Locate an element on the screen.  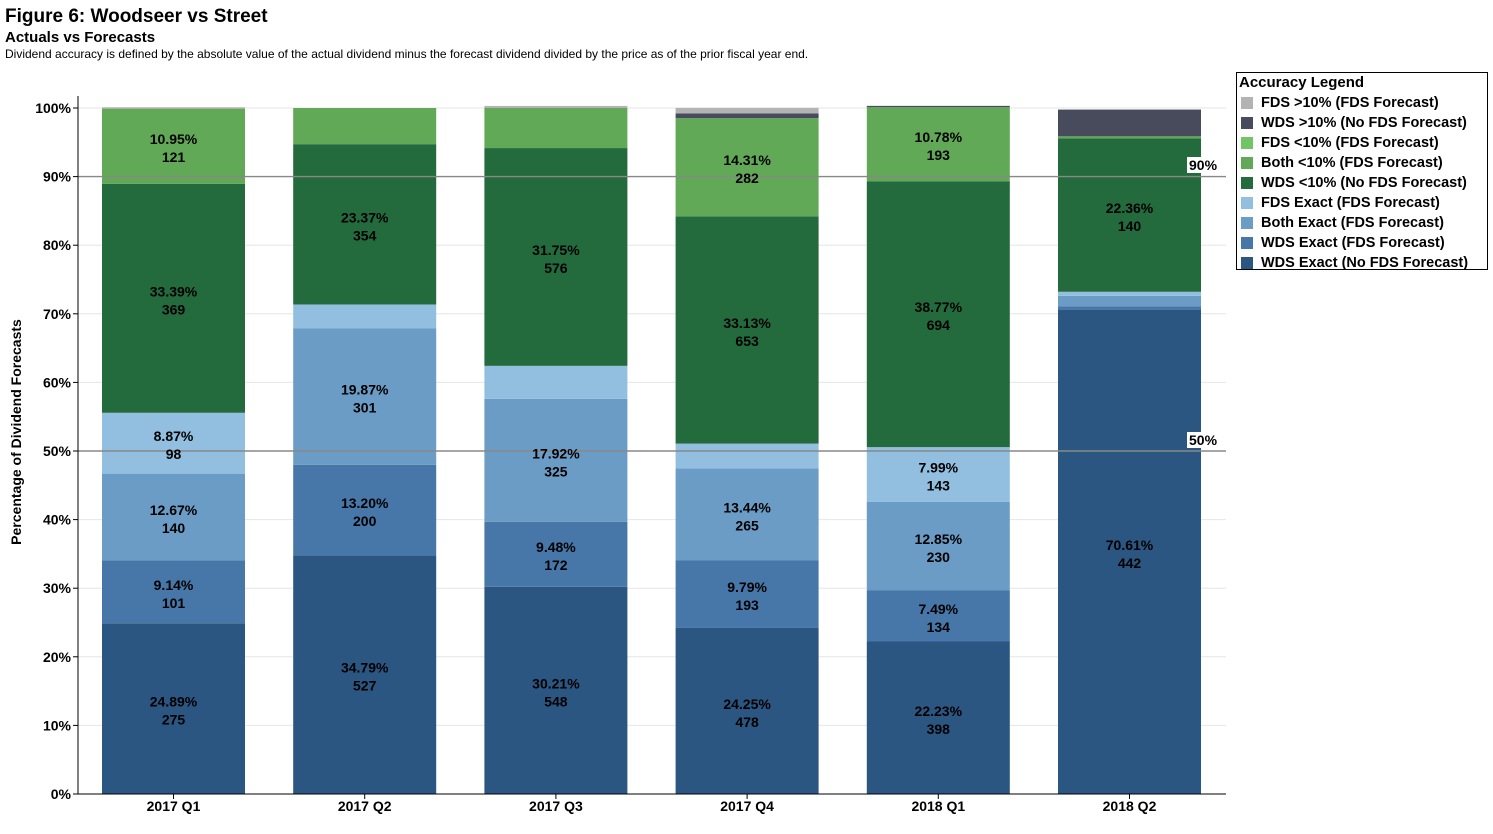
data-label-count: 193 is located at coordinates (747, 605).